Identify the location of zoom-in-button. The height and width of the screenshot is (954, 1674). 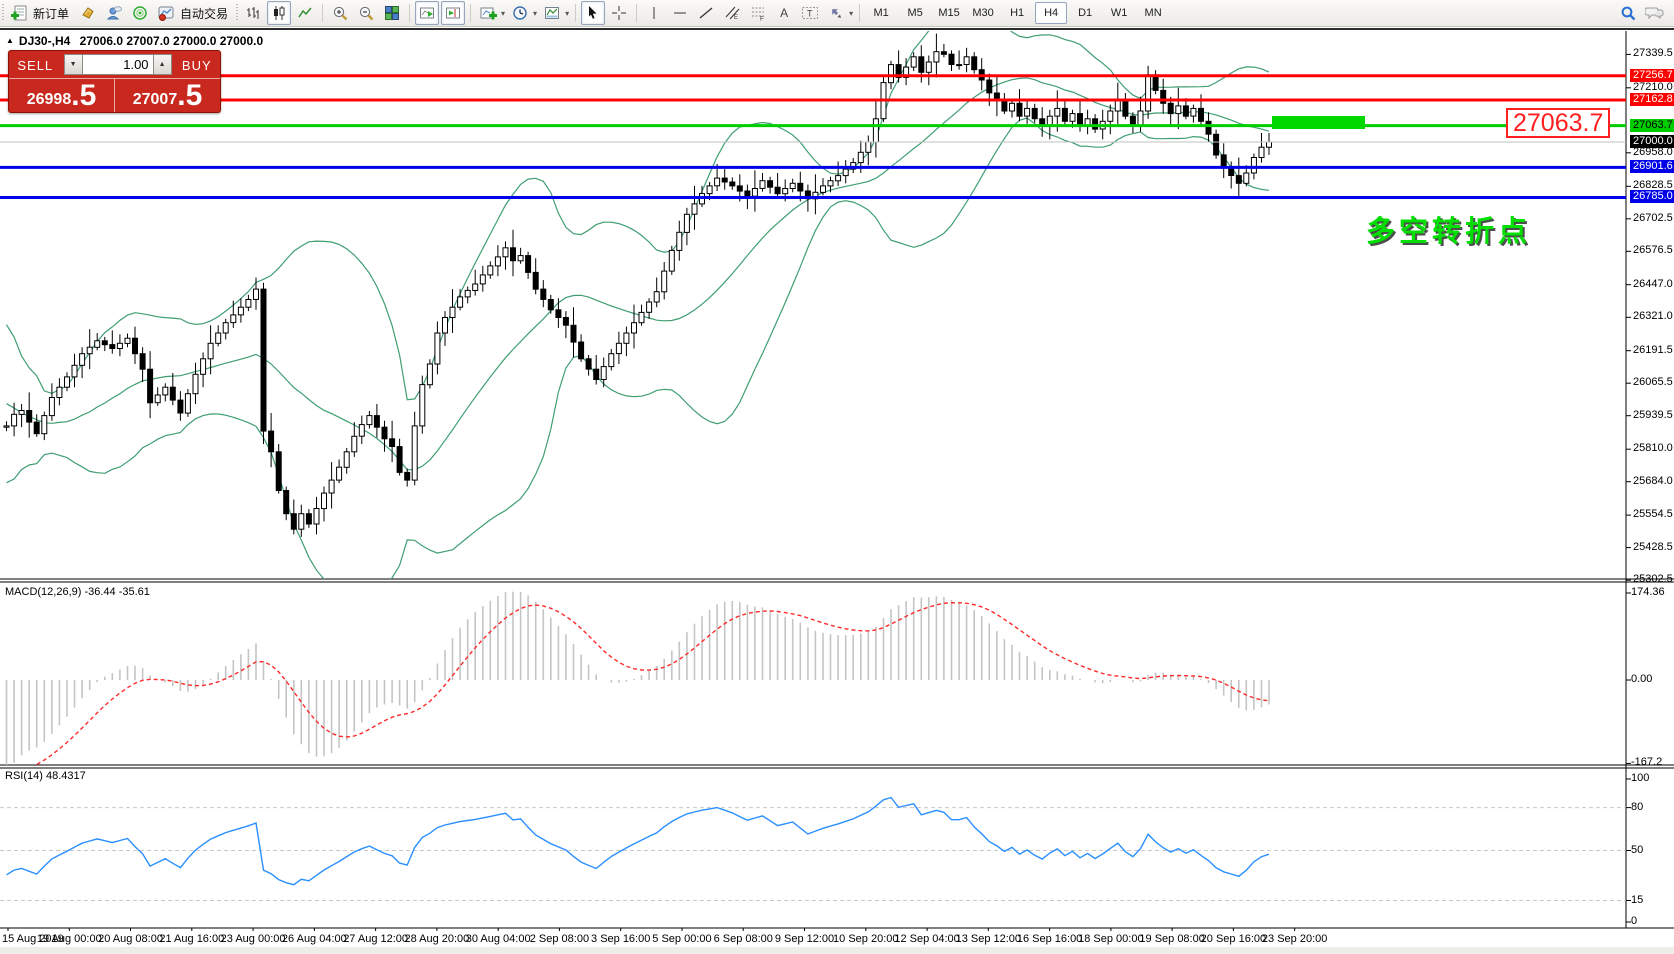
(340, 13).